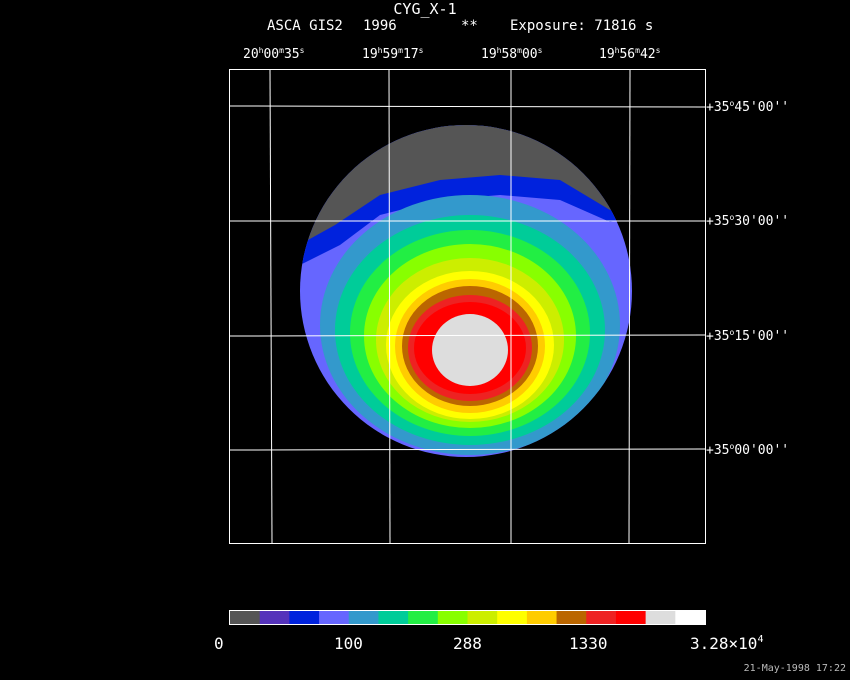 Image resolution: width=850 pixels, height=680 pixels. What do you see at coordinates (425, 9) in the screenshot?
I see `image-title: CYG_X-1` at bounding box center [425, 9].